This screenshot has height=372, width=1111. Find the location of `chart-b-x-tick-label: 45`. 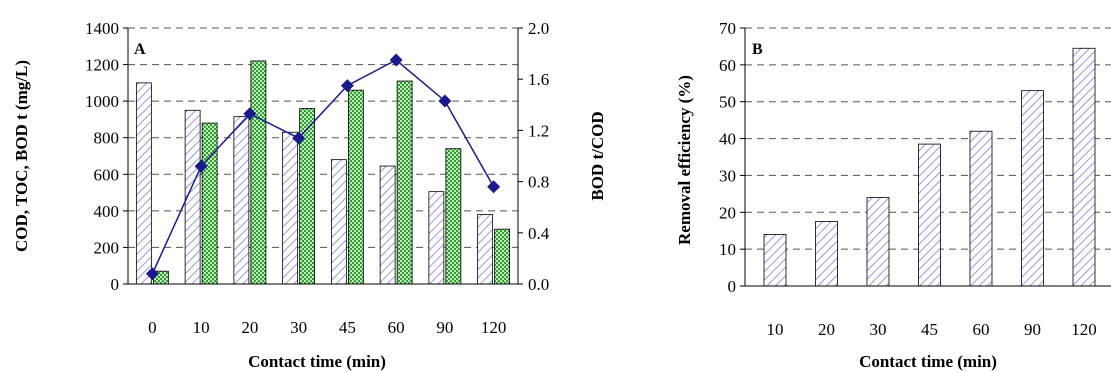

chart-b-x-tick-label: 45 is located at coordinates (929, 329).